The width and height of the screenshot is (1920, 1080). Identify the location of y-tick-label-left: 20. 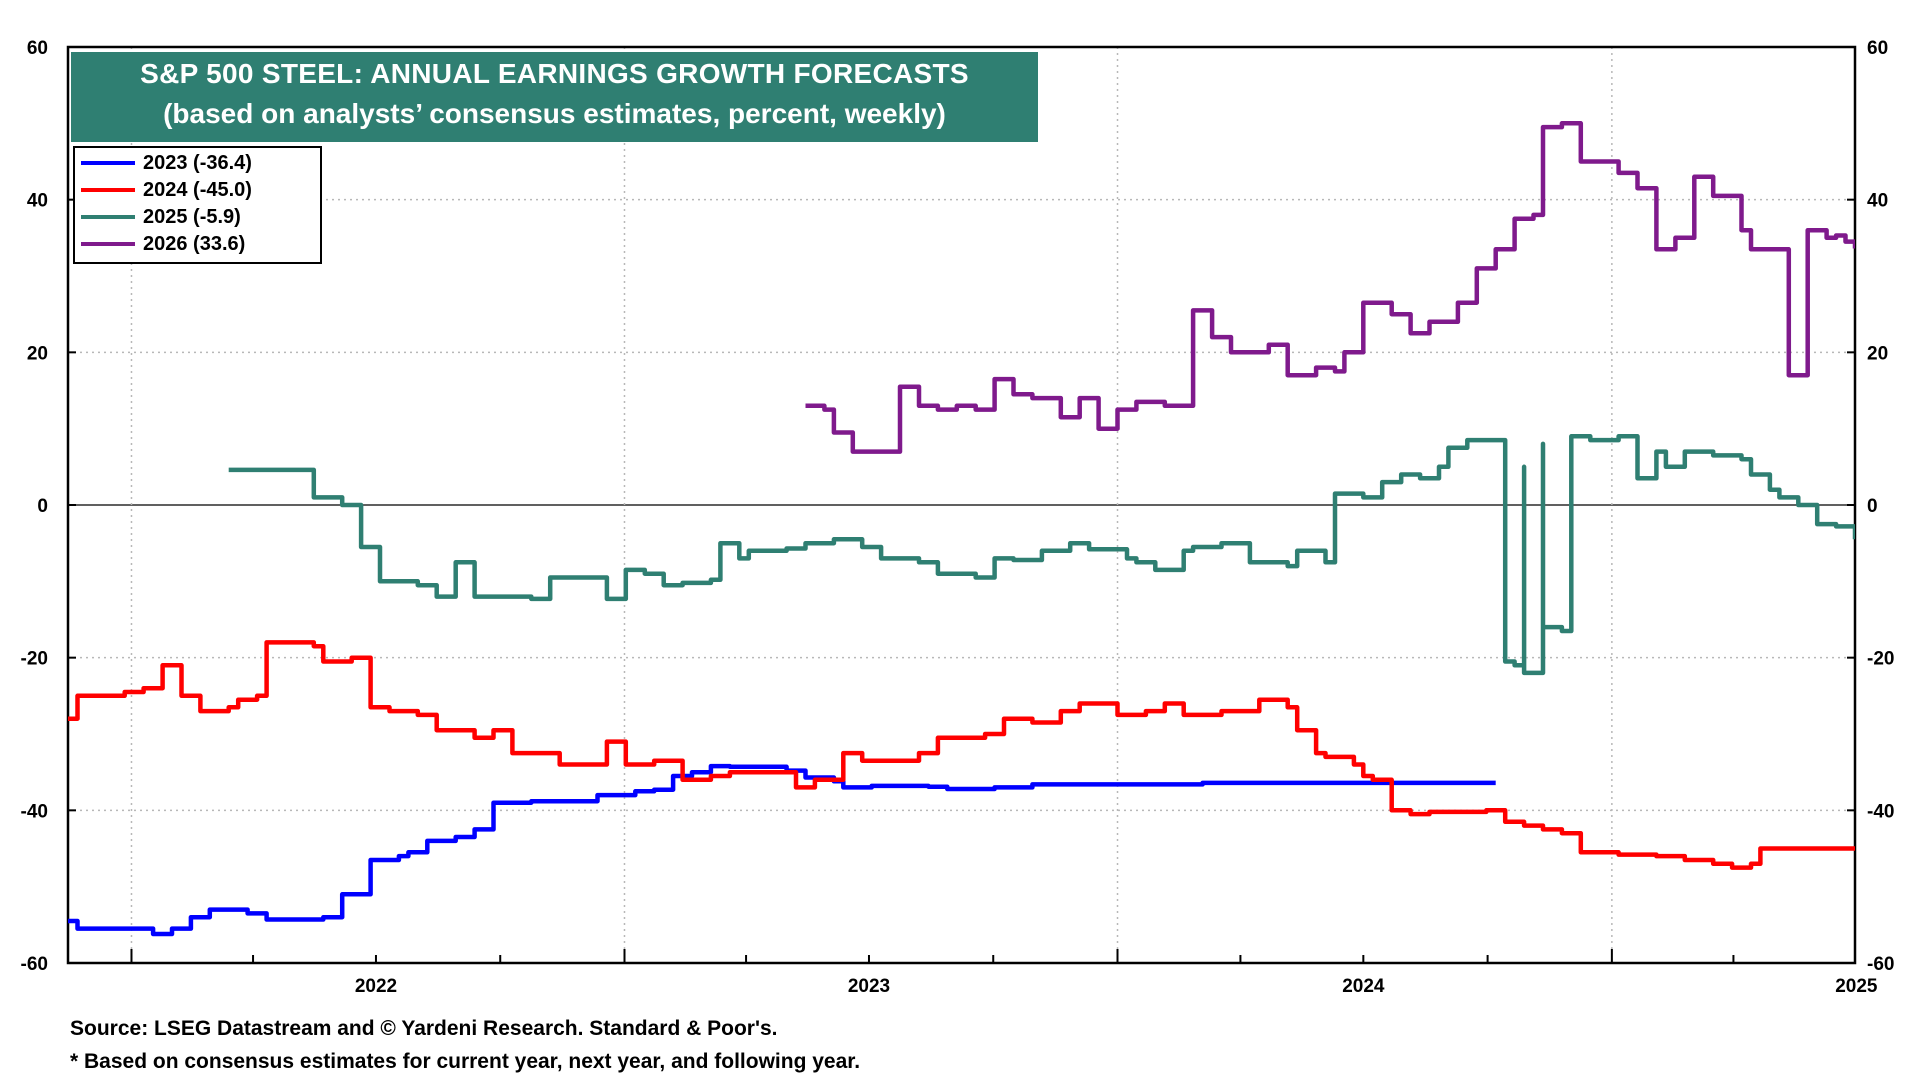
(37, 353).